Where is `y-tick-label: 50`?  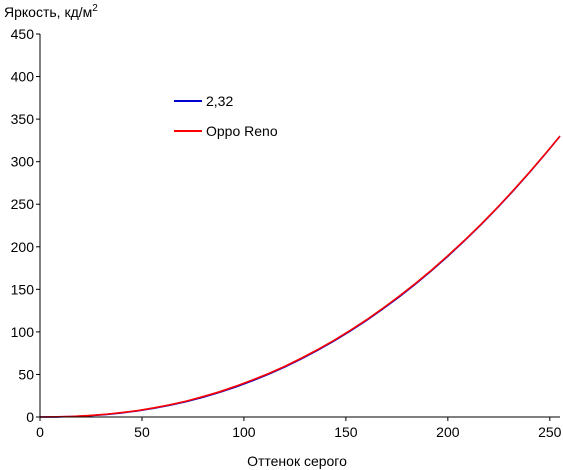 y-tick-label: 50 is located at coordinates (26, 374).